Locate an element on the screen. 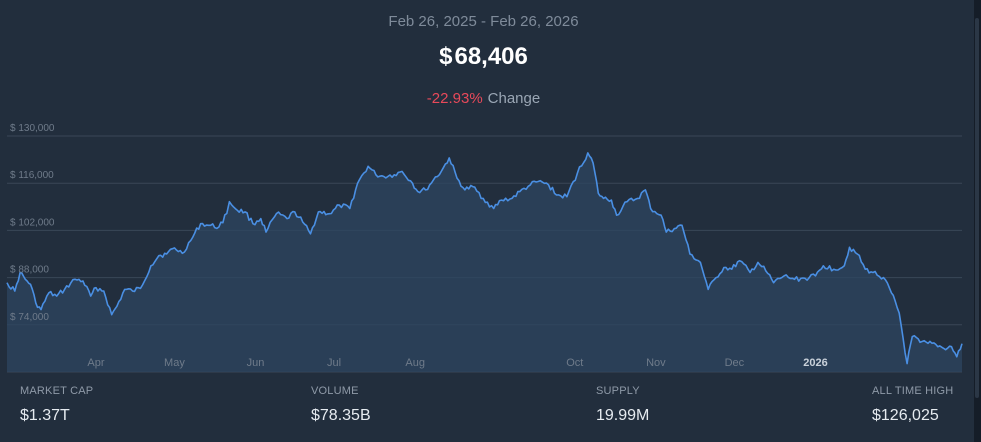 The width and height of the screenshot is (981, 442). stat-label: VOLUME is located at coordinates (335, 391).